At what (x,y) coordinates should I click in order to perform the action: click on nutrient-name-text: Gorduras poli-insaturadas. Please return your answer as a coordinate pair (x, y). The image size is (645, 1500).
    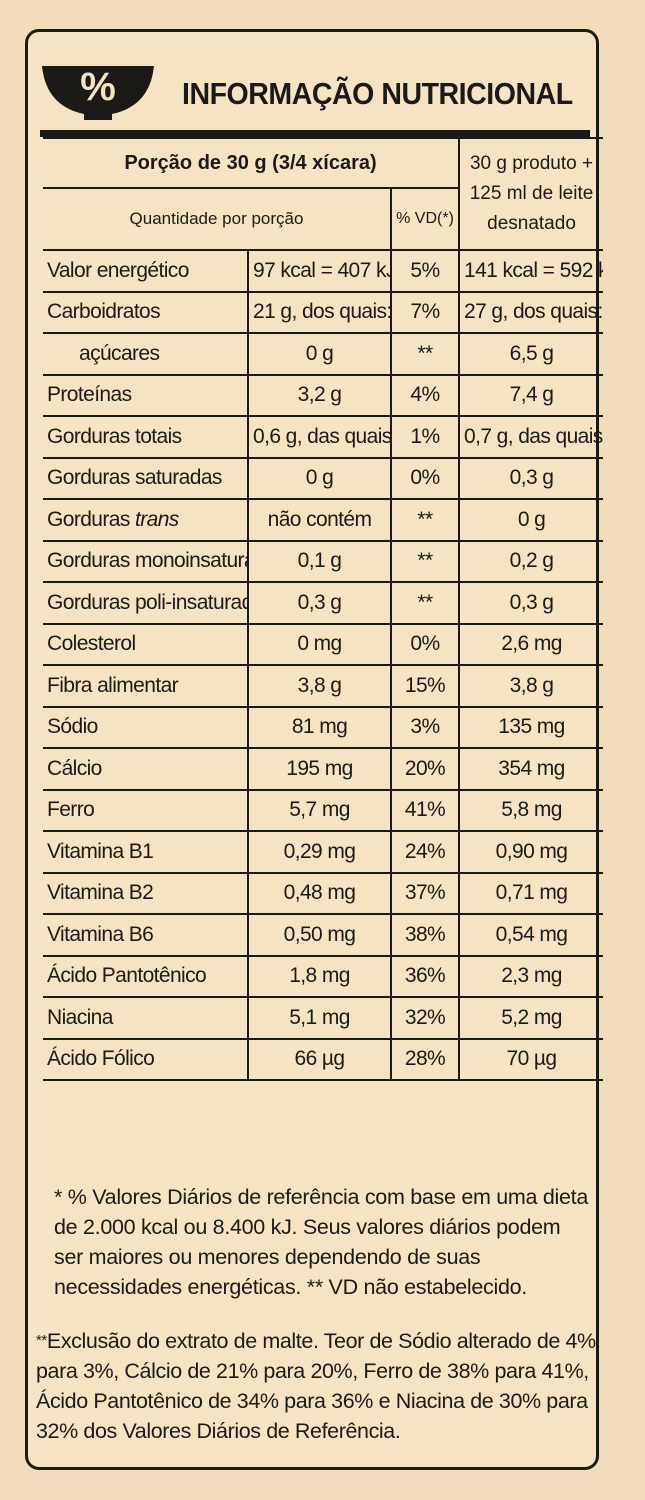
    Looking at the image, I should click on (146, 602).